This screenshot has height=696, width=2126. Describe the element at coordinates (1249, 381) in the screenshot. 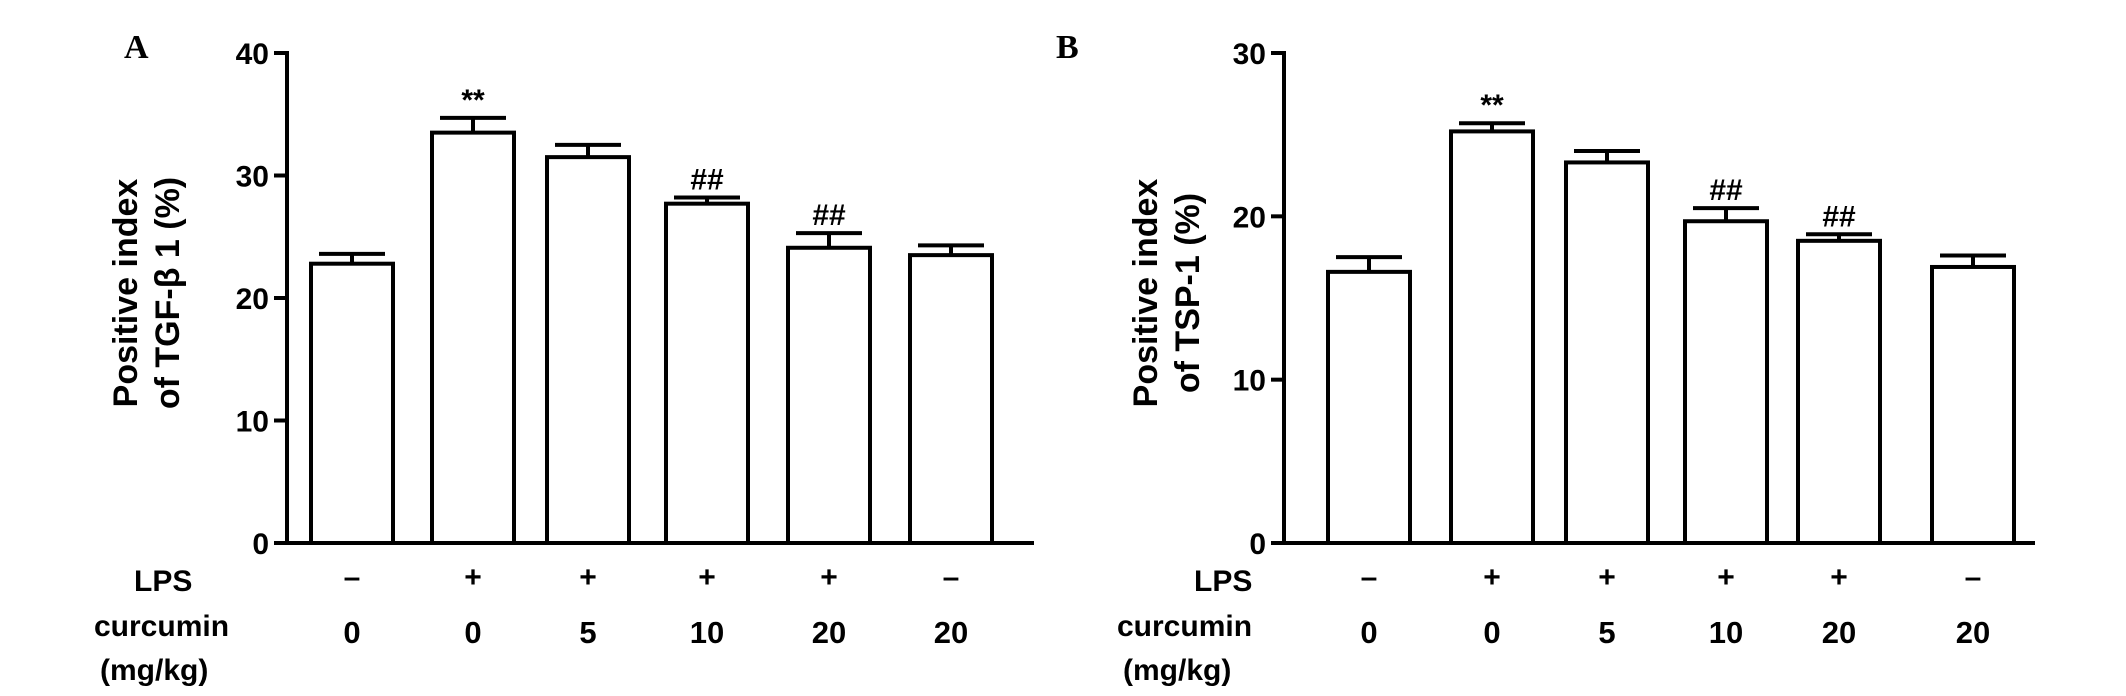

I see `panel-b-y-tick-label: 10` at that location.